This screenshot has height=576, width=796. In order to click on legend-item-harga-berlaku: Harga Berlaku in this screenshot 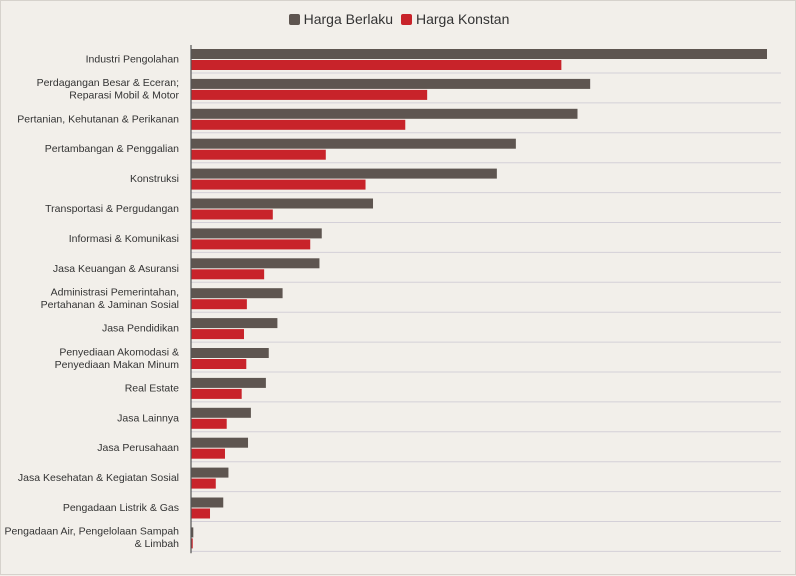, I will do `click(341, 19)`.